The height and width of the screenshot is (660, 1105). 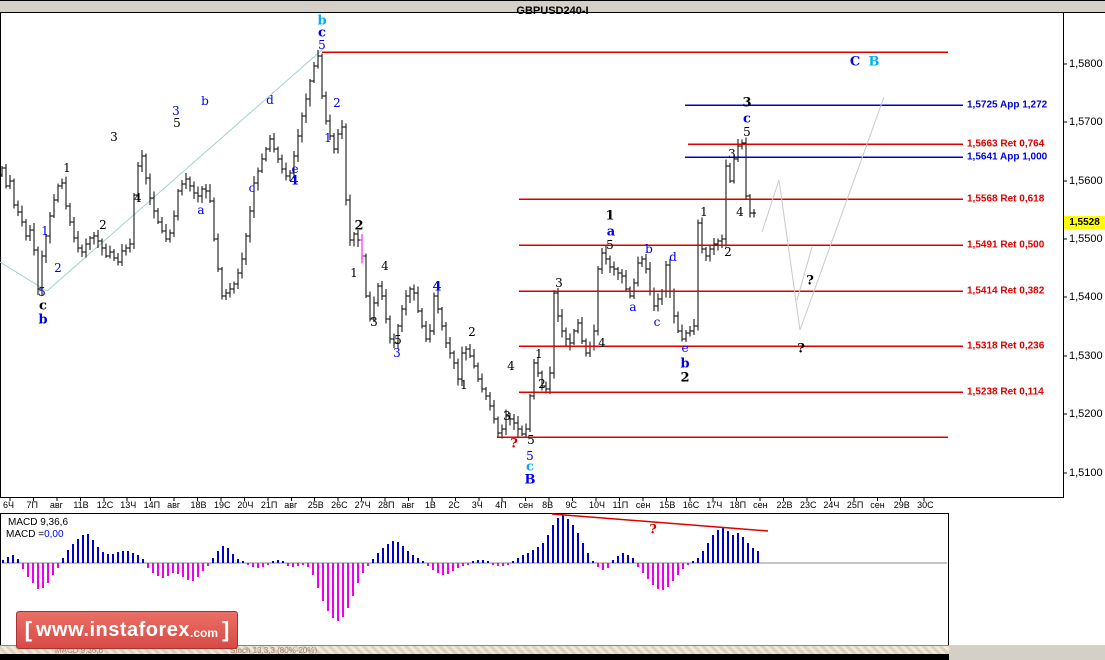 What do you see at coordinates (474, 657) in the screenshot?
I see `bottom-bar` at bounding box center [474, 657].